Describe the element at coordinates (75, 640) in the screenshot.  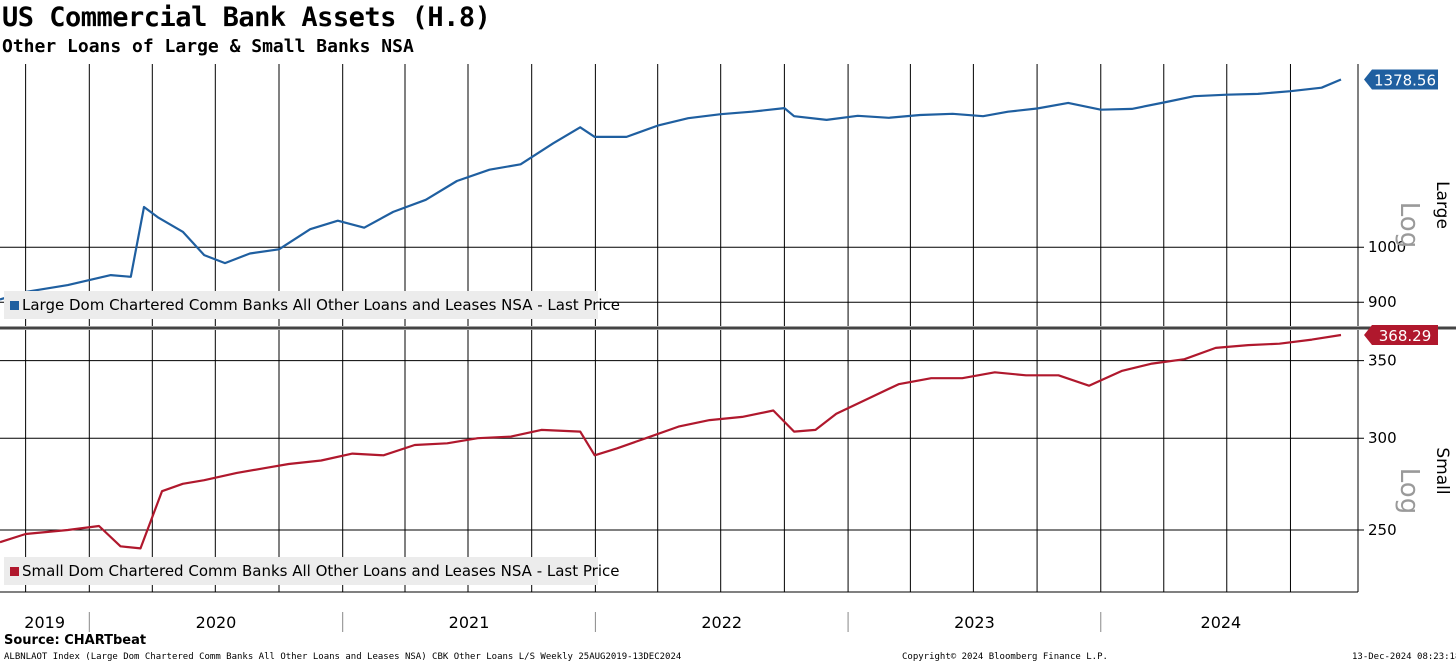
I see `source-text: Source: CHARTbeat` at that location.